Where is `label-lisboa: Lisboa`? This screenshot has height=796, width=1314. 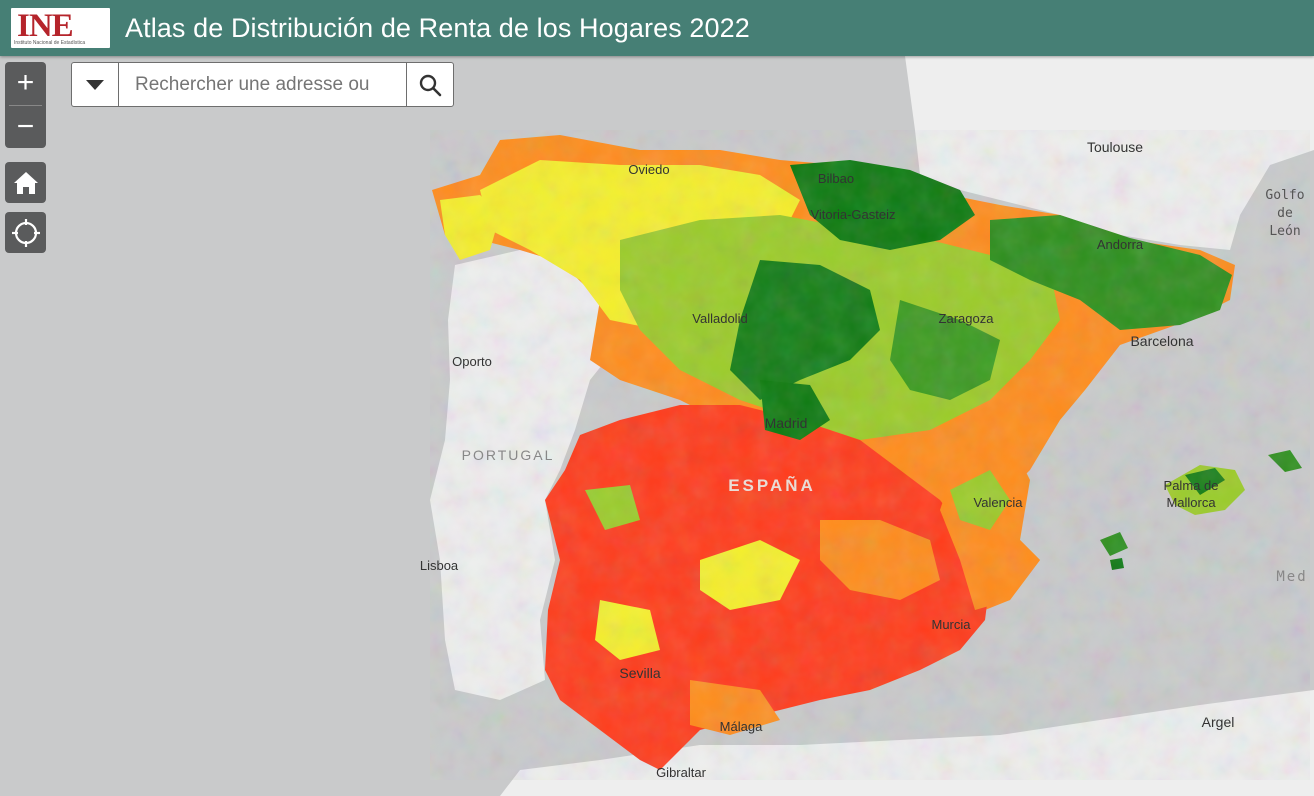
label-lisboa: Lisboa is located at coordinates (439, 565).